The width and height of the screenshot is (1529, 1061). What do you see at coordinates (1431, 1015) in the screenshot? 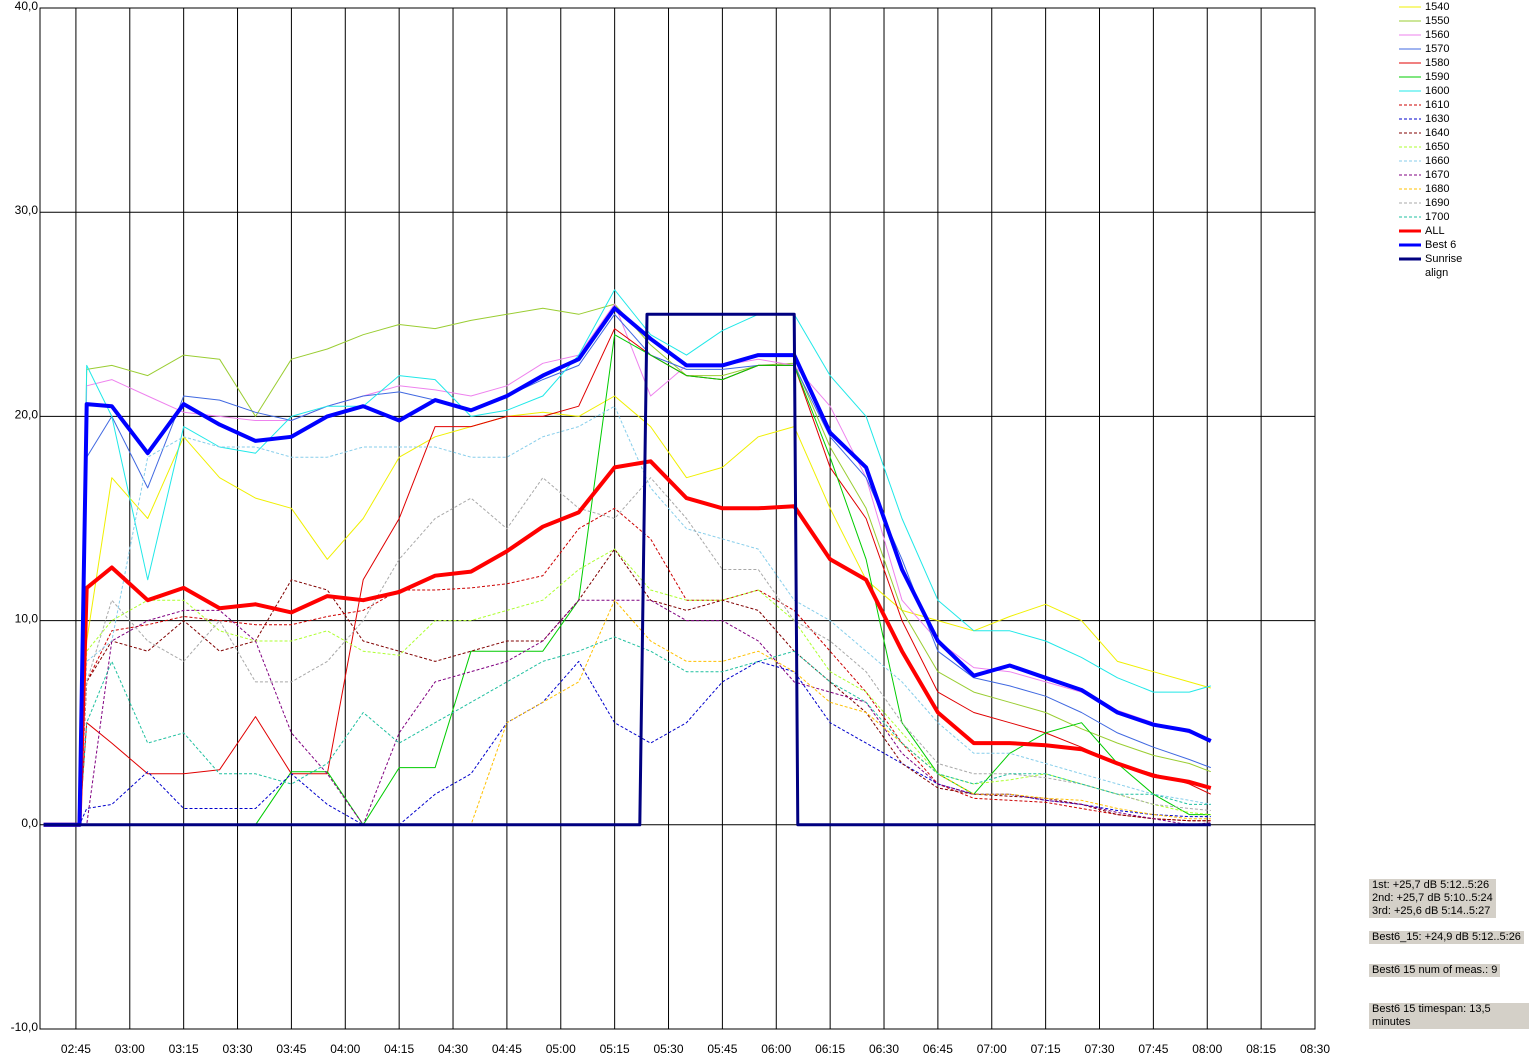
I see `annotation-text: Best6 15 timespan: 13,5 minutes` at bounding box center [1431, 1015].